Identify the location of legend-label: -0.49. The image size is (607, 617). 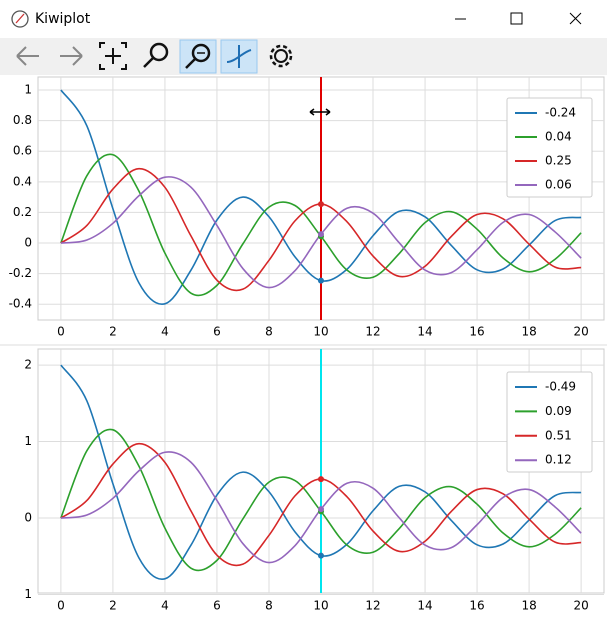
(560, 387).